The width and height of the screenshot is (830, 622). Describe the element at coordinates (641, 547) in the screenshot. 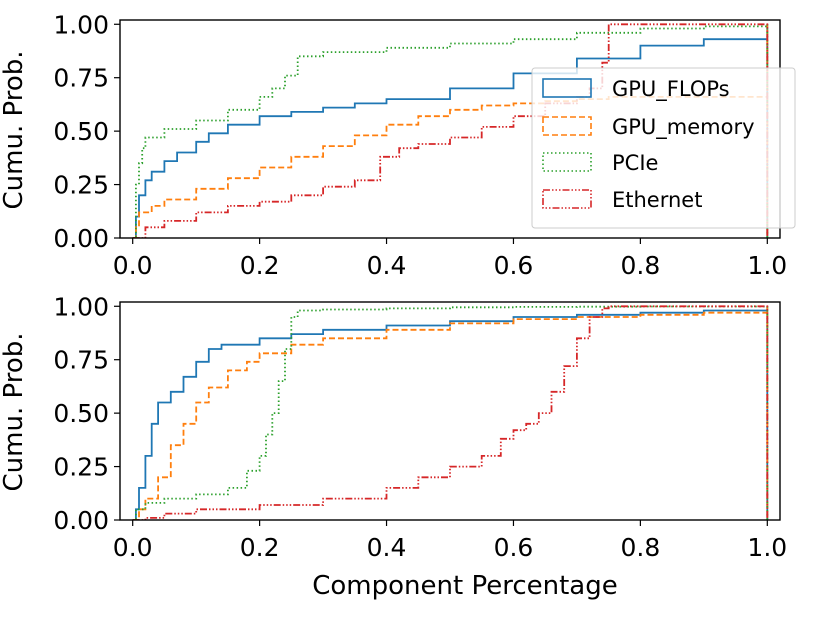

I see `bottom-x-tick-label: 0.8` at that location.